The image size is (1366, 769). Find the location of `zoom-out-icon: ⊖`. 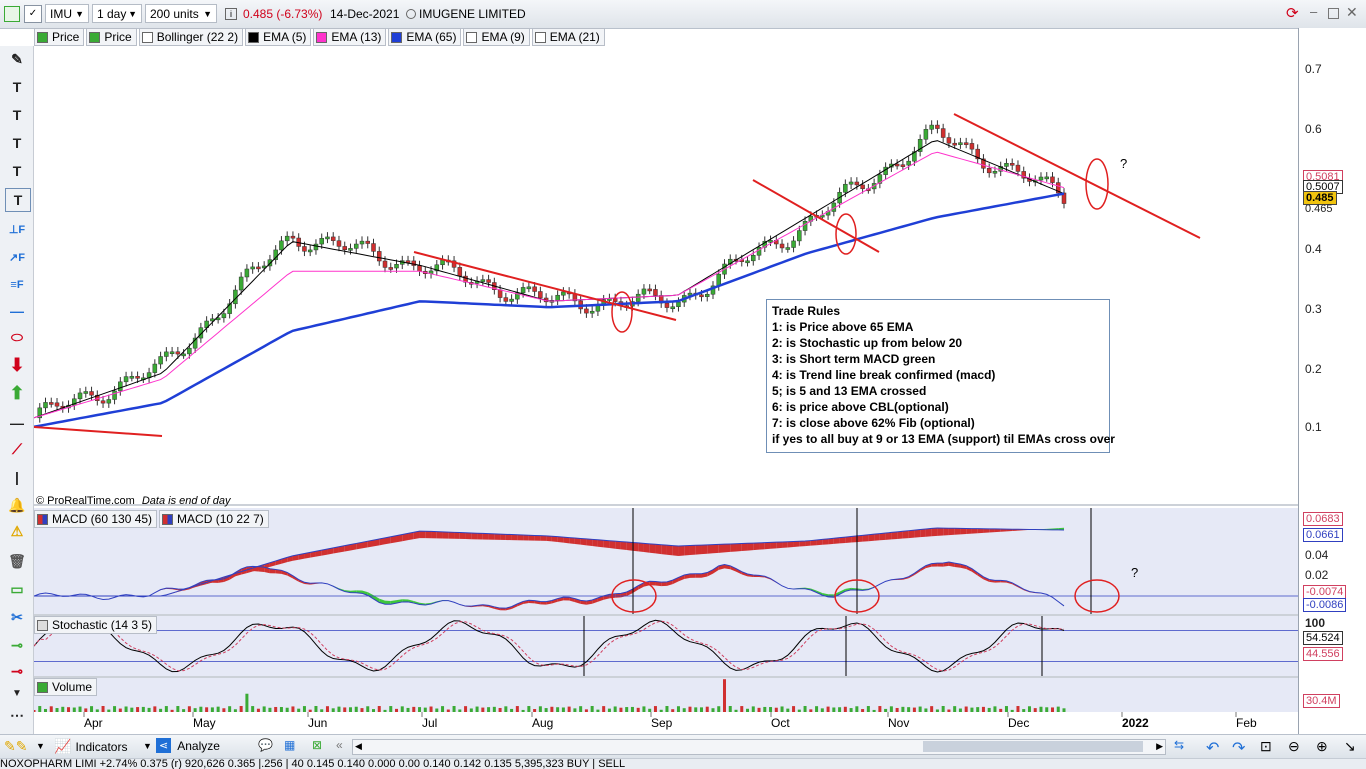

zoom-out-icon: ⊖ is located at coordinates (1294, 746).